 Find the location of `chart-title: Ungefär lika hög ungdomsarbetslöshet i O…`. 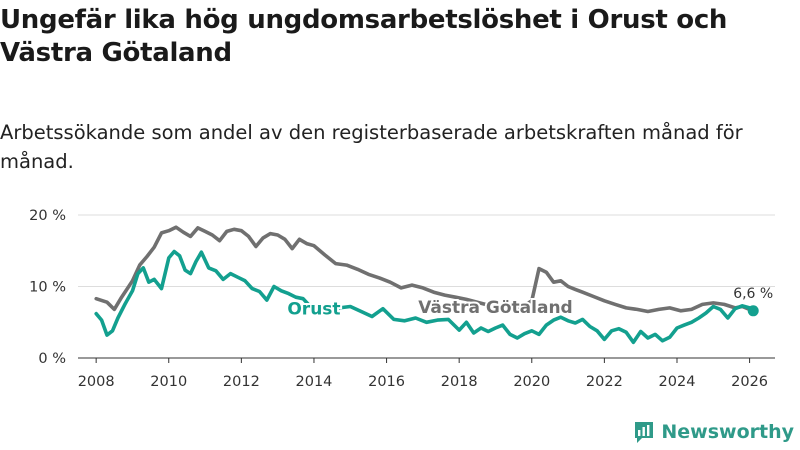

chart-title: Ungefär lika hög ungdomsarbetslöshet i O… is located at coordinates (364, 36).